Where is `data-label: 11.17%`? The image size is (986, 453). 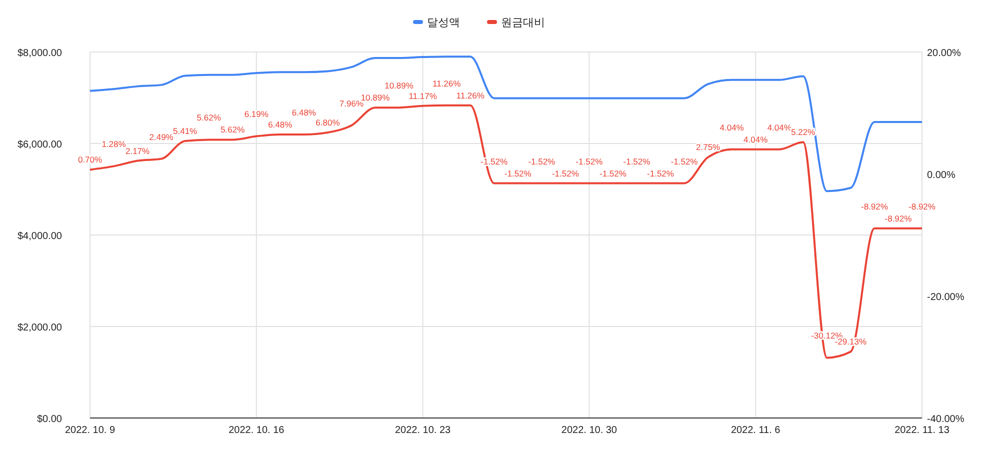 data-label: 11.17% is located at coordinates (423, 95).